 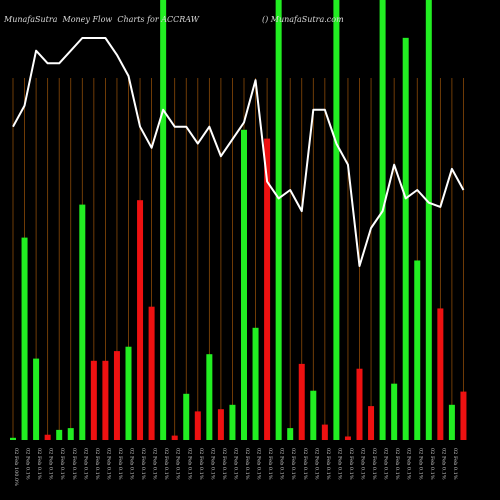 I want to click on site-credit: () MunafaSutra.com, so click(x=303, y=19).